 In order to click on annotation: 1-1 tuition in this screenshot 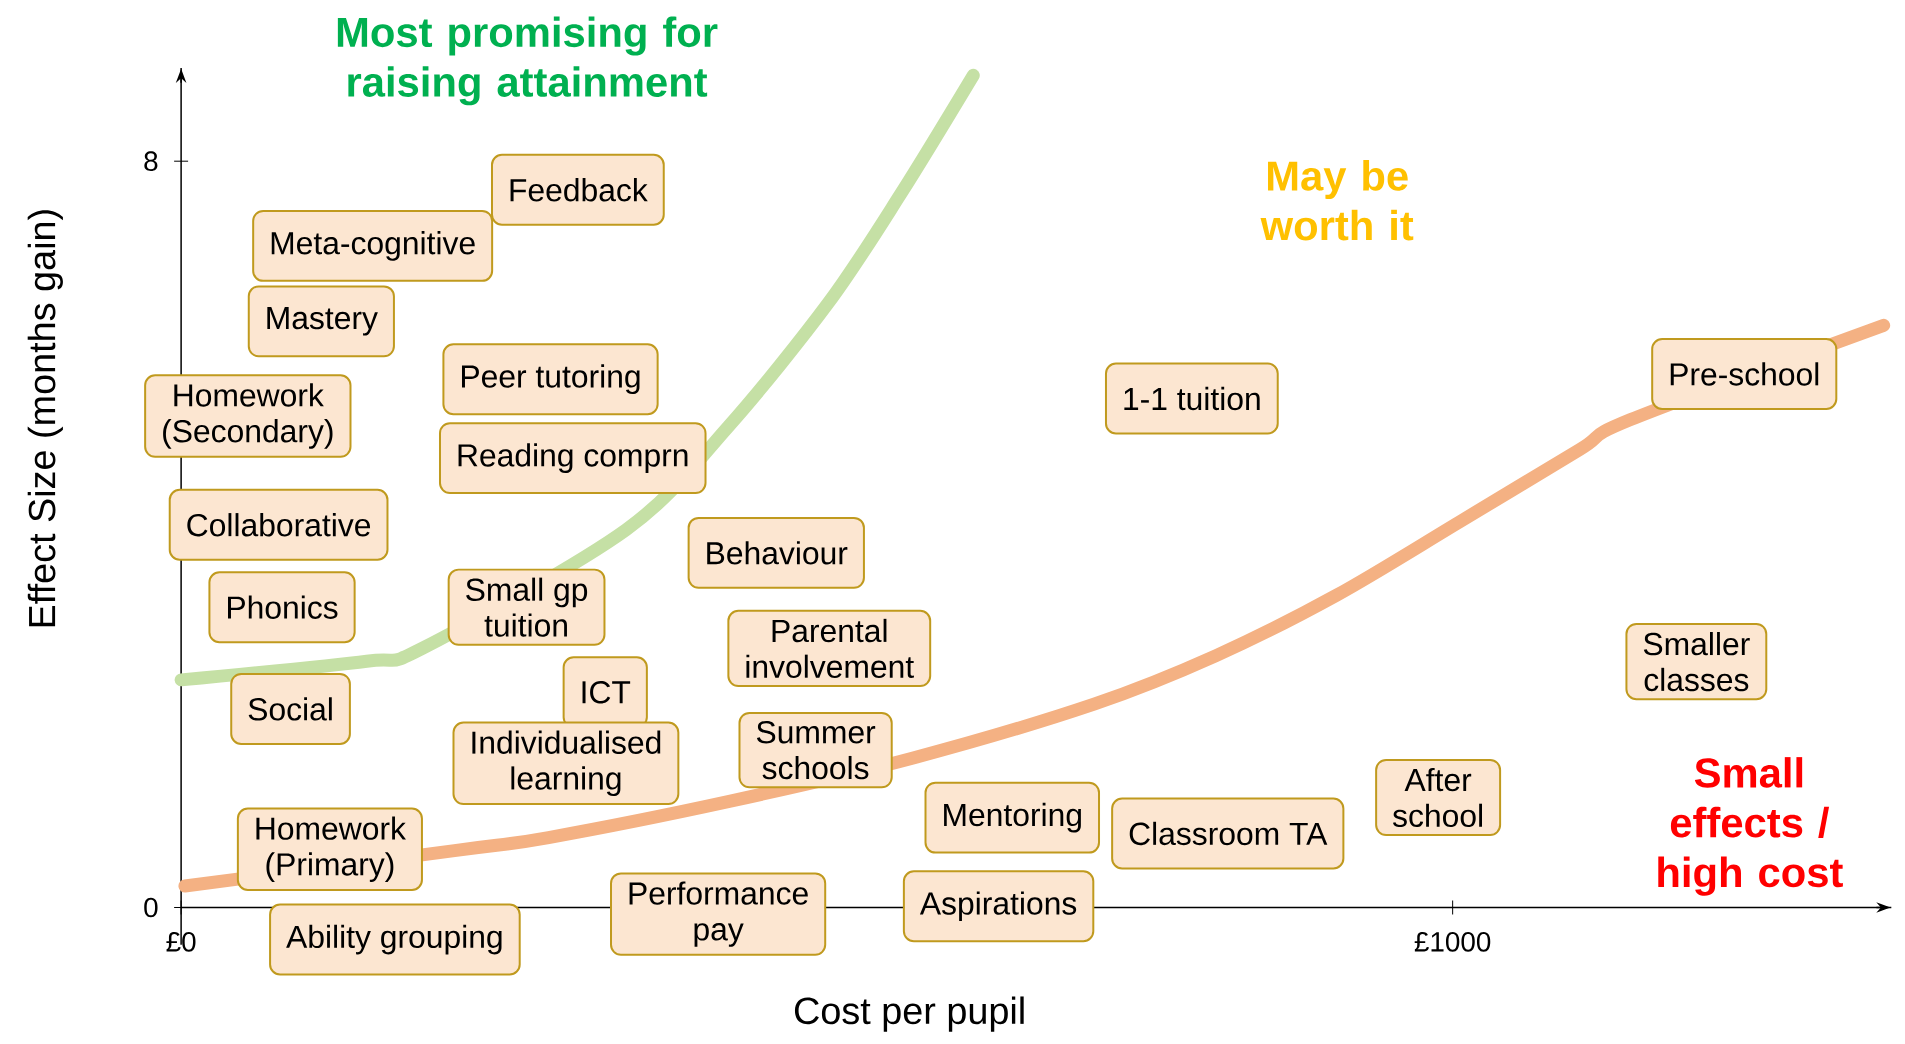, I will do `click(1192, 398)`.